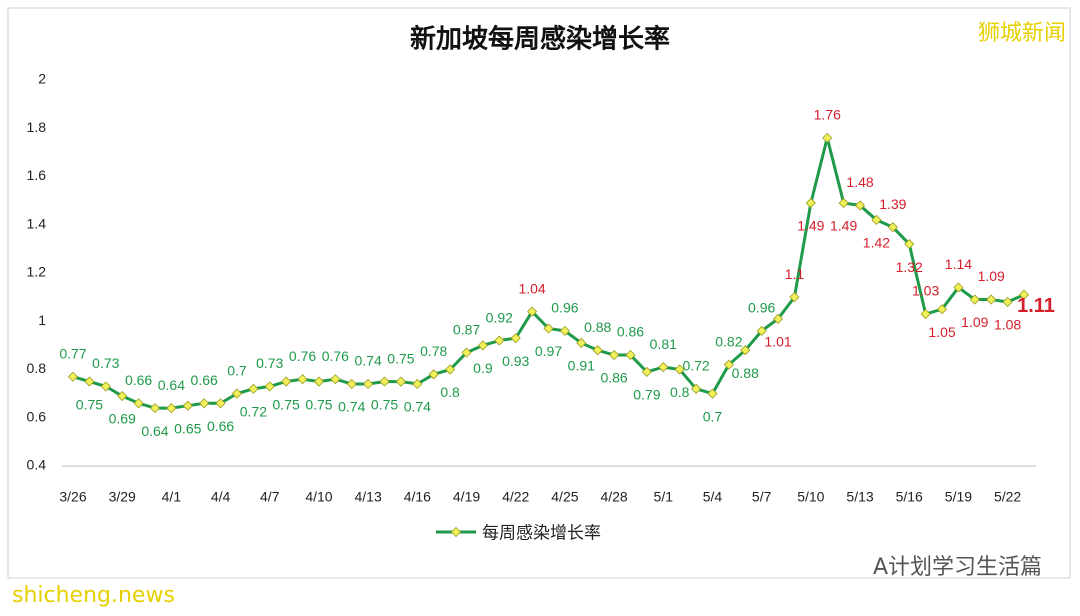  Describe the element at coordinates (713, 497) in the screenshot. I see `x-tick-label: 5/4` at that location.